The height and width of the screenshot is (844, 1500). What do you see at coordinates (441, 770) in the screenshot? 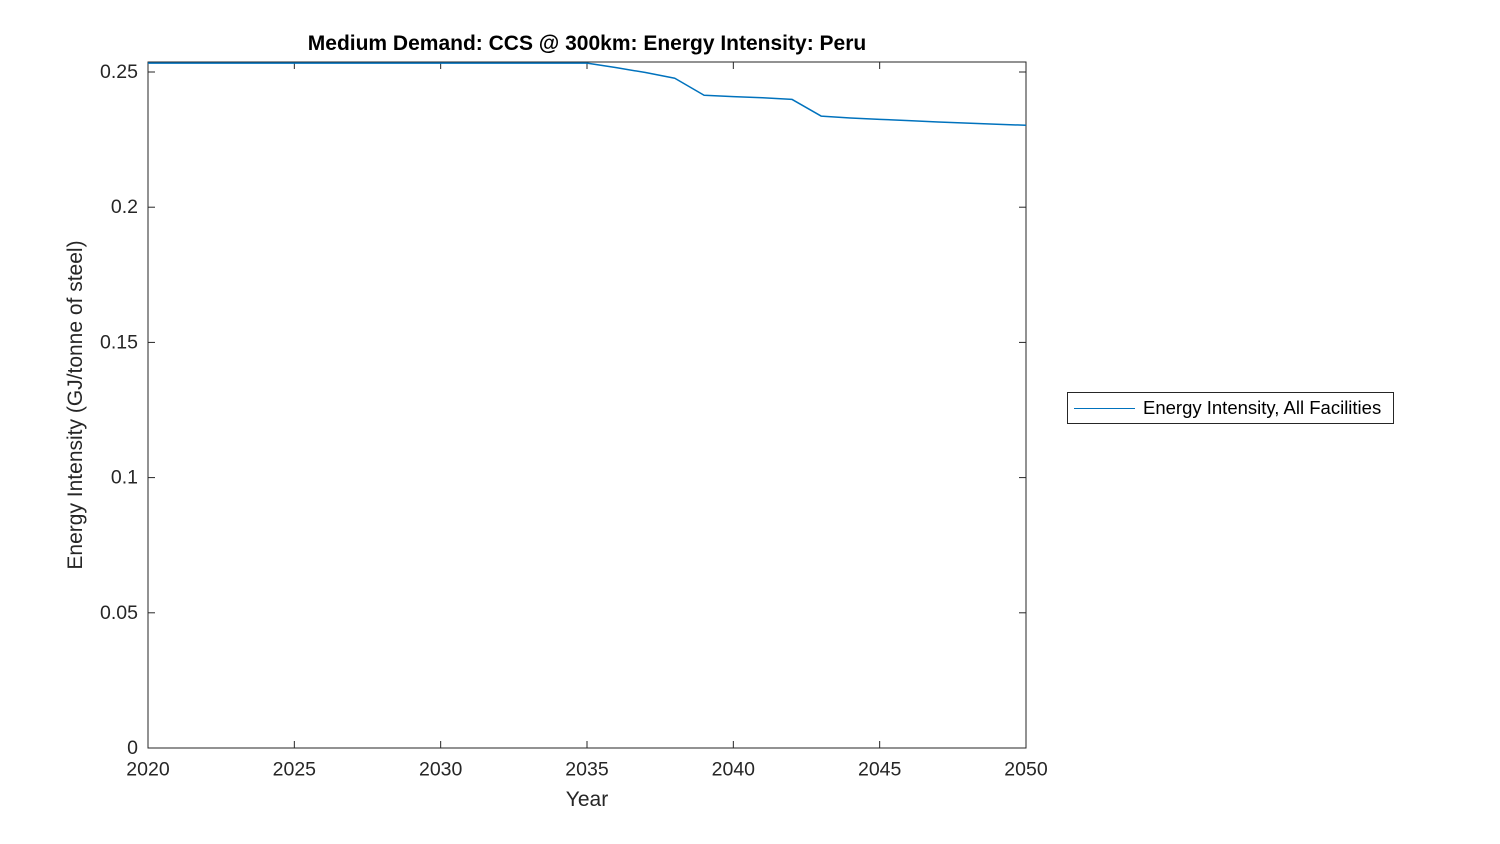
I see `x-tick-label: 2030` at bounding box center [441, 770].